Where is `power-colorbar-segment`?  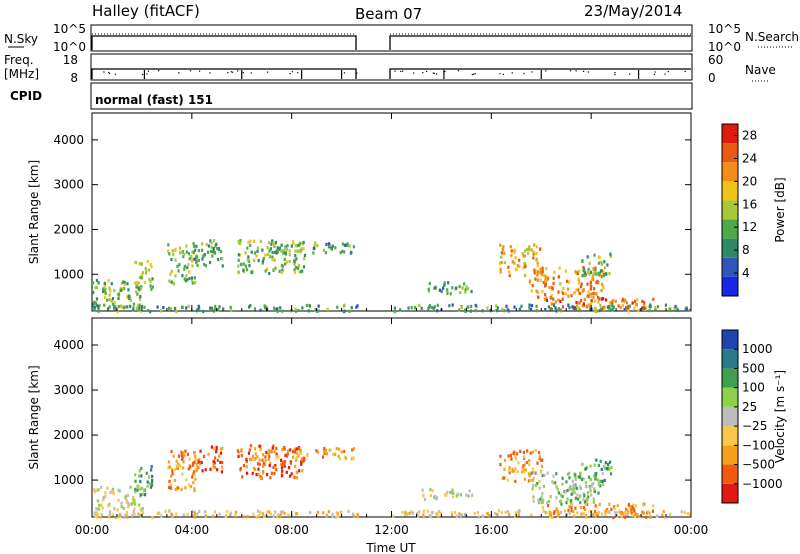
power-colorbar-segment is located at coordinates (730, 229).